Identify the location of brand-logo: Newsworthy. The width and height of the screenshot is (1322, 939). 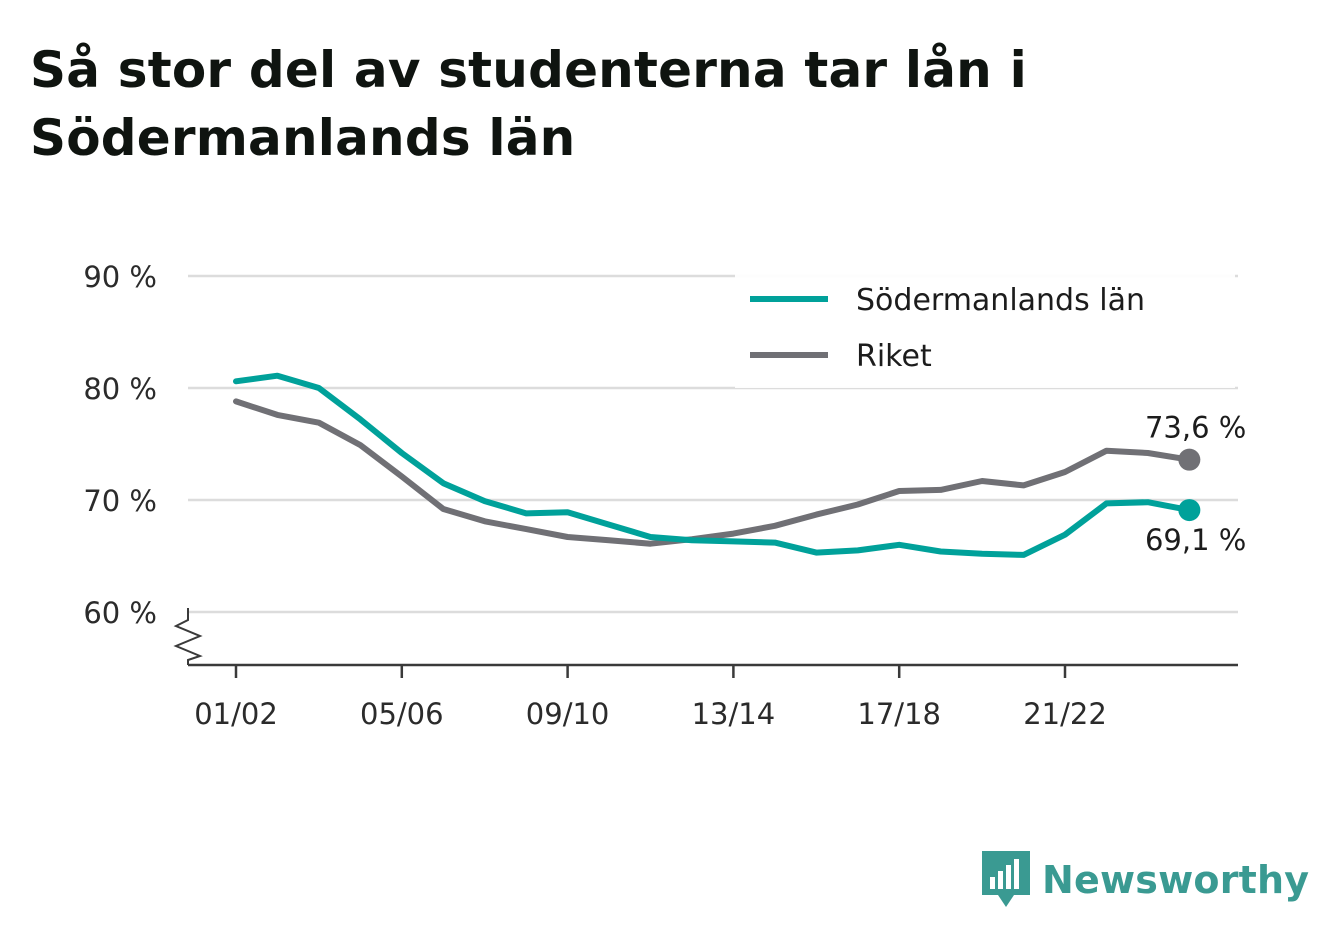
(1144, 880).